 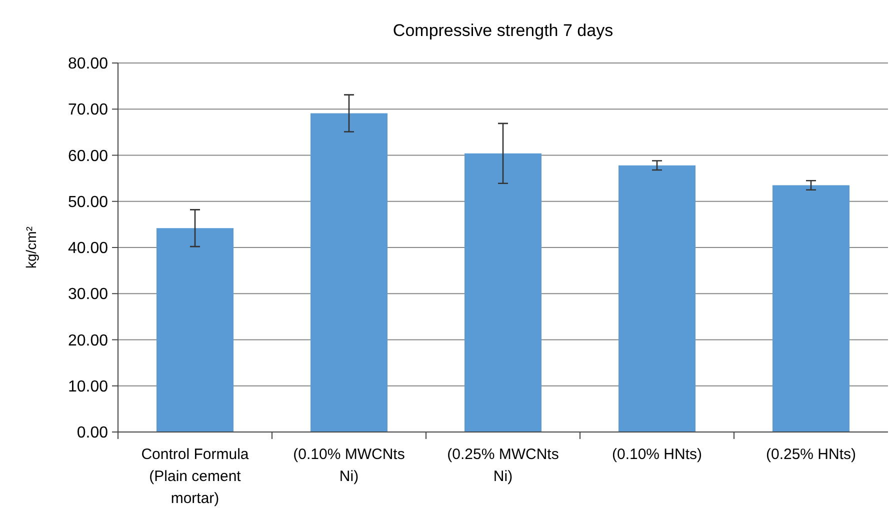 What do you see at coordinates (88, 202) in the screenshot?
I see `y-tick-label: 50.00` at bounding box center [88, 202].